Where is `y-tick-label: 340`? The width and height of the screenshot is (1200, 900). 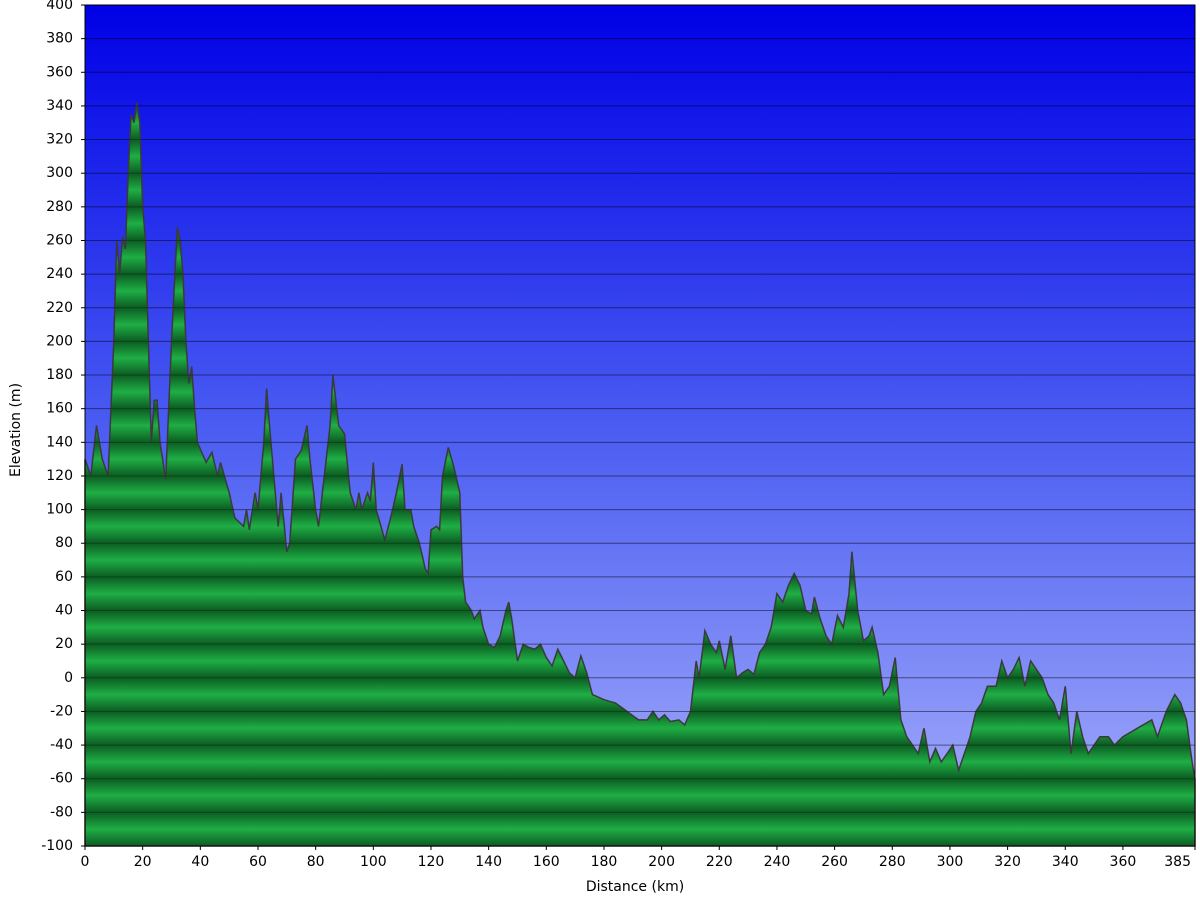 y-tick-label: 340 is located at coordinates (59, 106).